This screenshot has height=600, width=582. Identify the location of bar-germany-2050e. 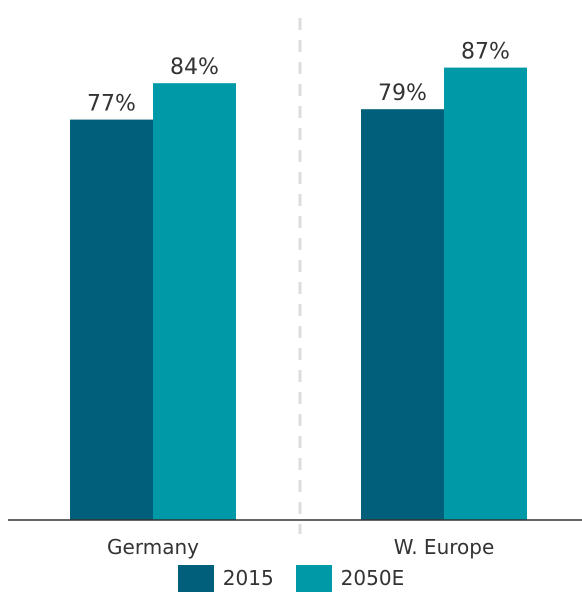
(194, 301).